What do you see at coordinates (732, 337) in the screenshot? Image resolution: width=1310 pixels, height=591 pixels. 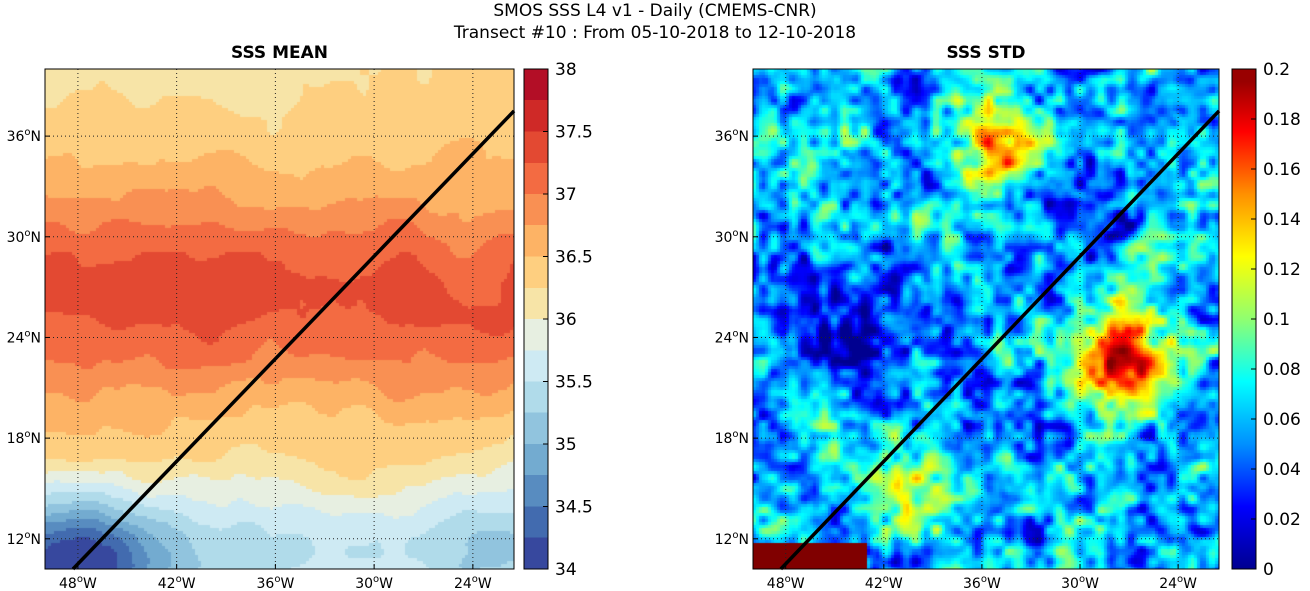 I see `std-y-tick-label-2: 24oN` at bounding box center [732, 337].